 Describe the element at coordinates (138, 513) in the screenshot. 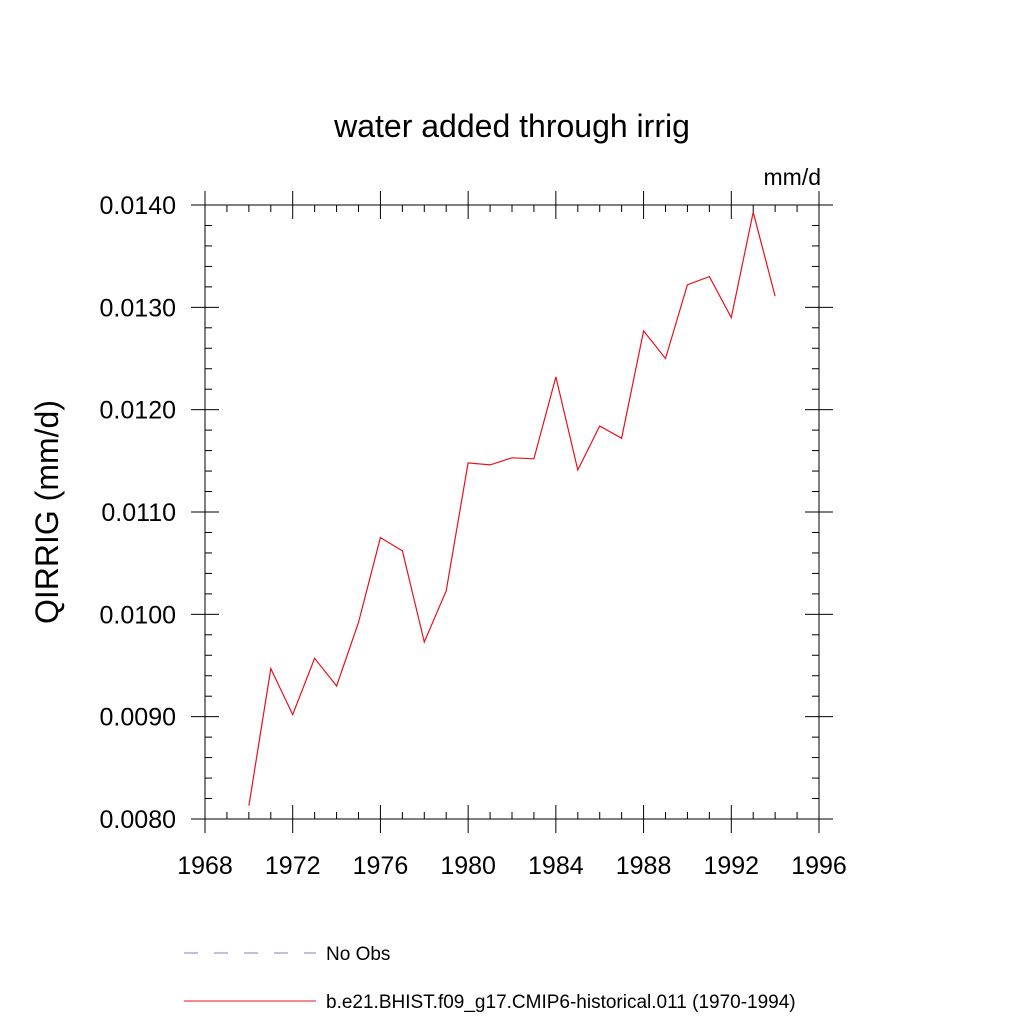

I see `y-tick-label: 0.0110` at that location.